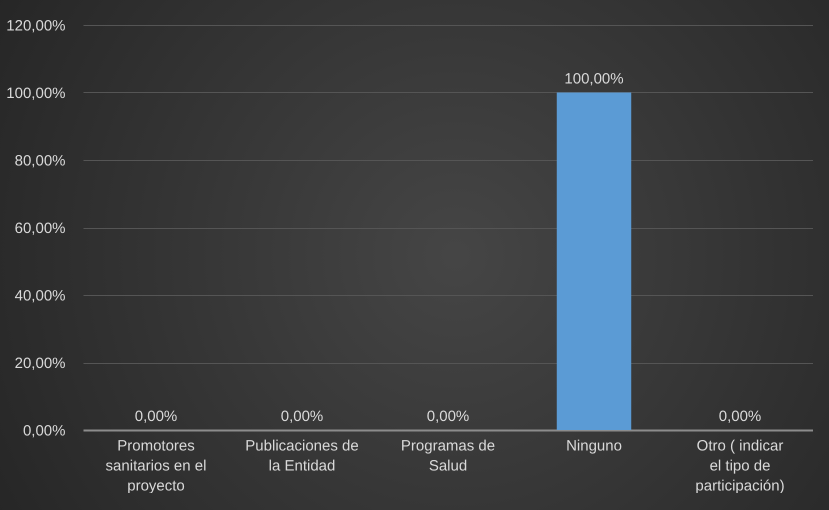 The width and height of the screenshot is (829, 510). Describe the element at coordinates (40, 161) in the screenshot. I see `y-tick-label: 80,00%` at that location.